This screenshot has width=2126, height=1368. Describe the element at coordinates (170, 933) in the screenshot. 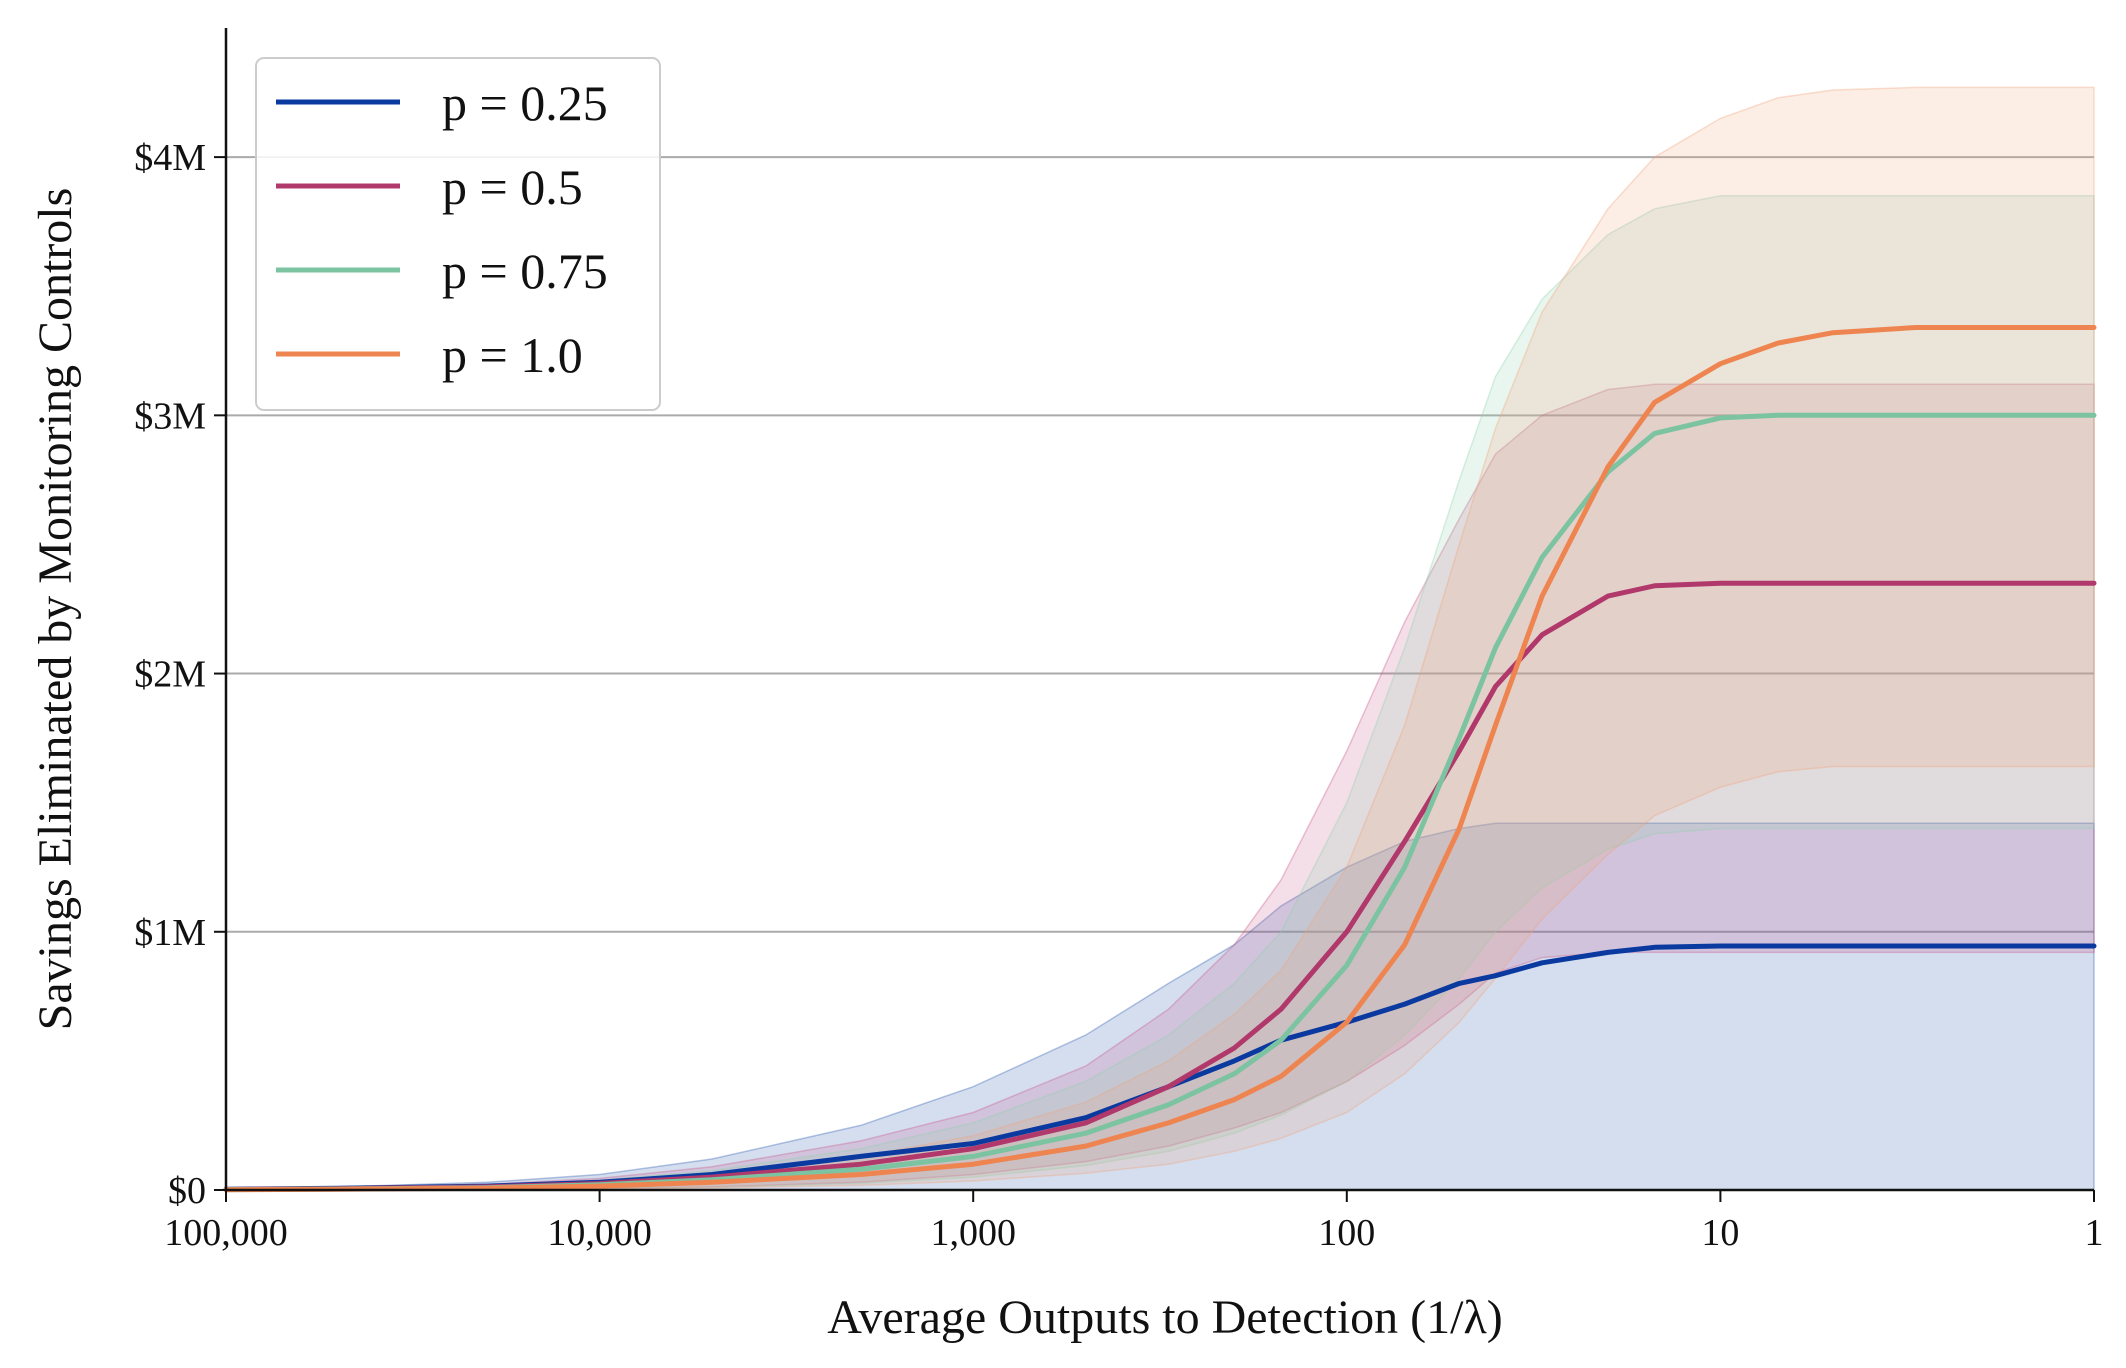

I see `y-tick-label: $1M` at that location.